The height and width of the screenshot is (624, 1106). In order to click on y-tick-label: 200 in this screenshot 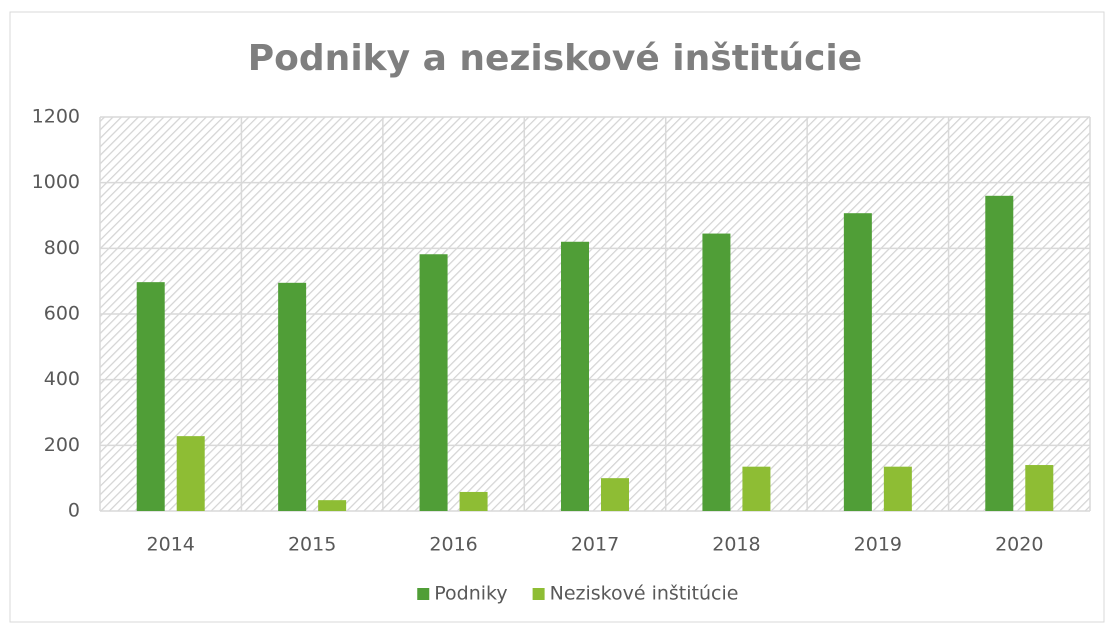, I will do `click(62, 445)`.